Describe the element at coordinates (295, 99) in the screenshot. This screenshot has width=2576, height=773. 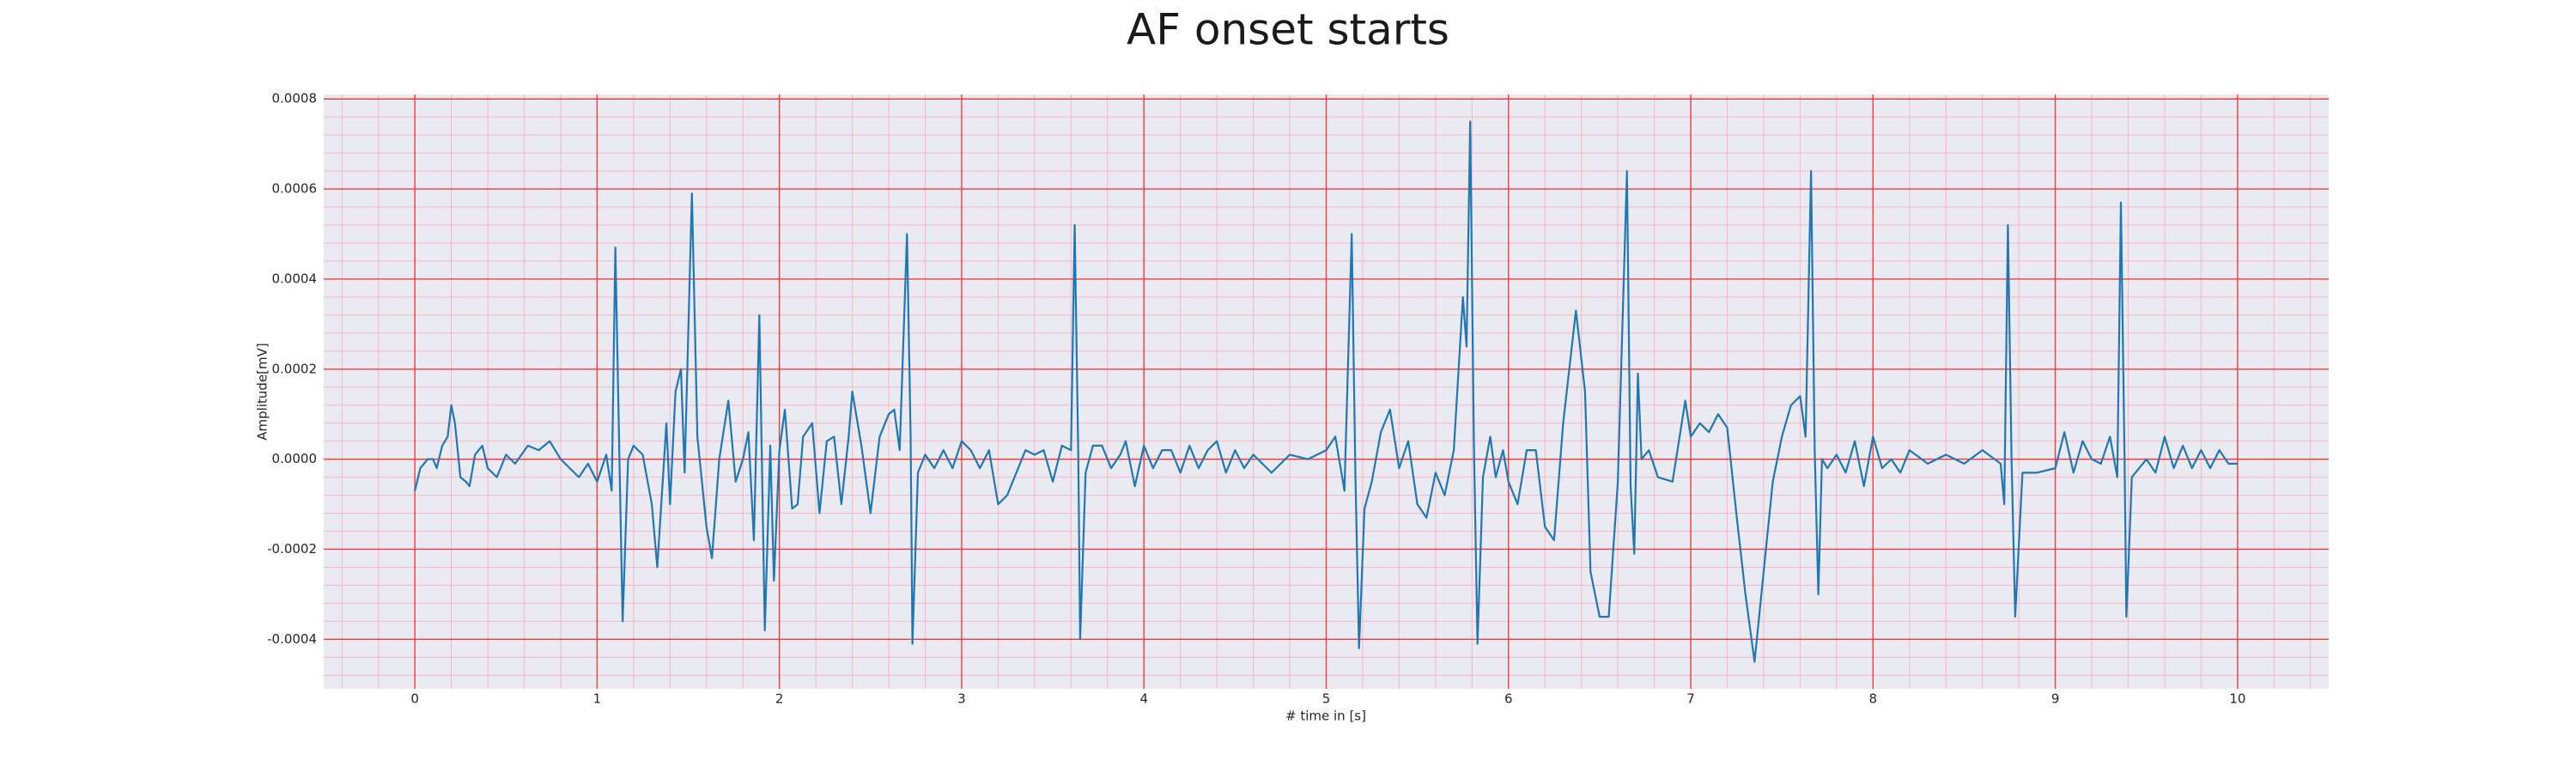
I see `y-tick-label: 0.0008` at that location.